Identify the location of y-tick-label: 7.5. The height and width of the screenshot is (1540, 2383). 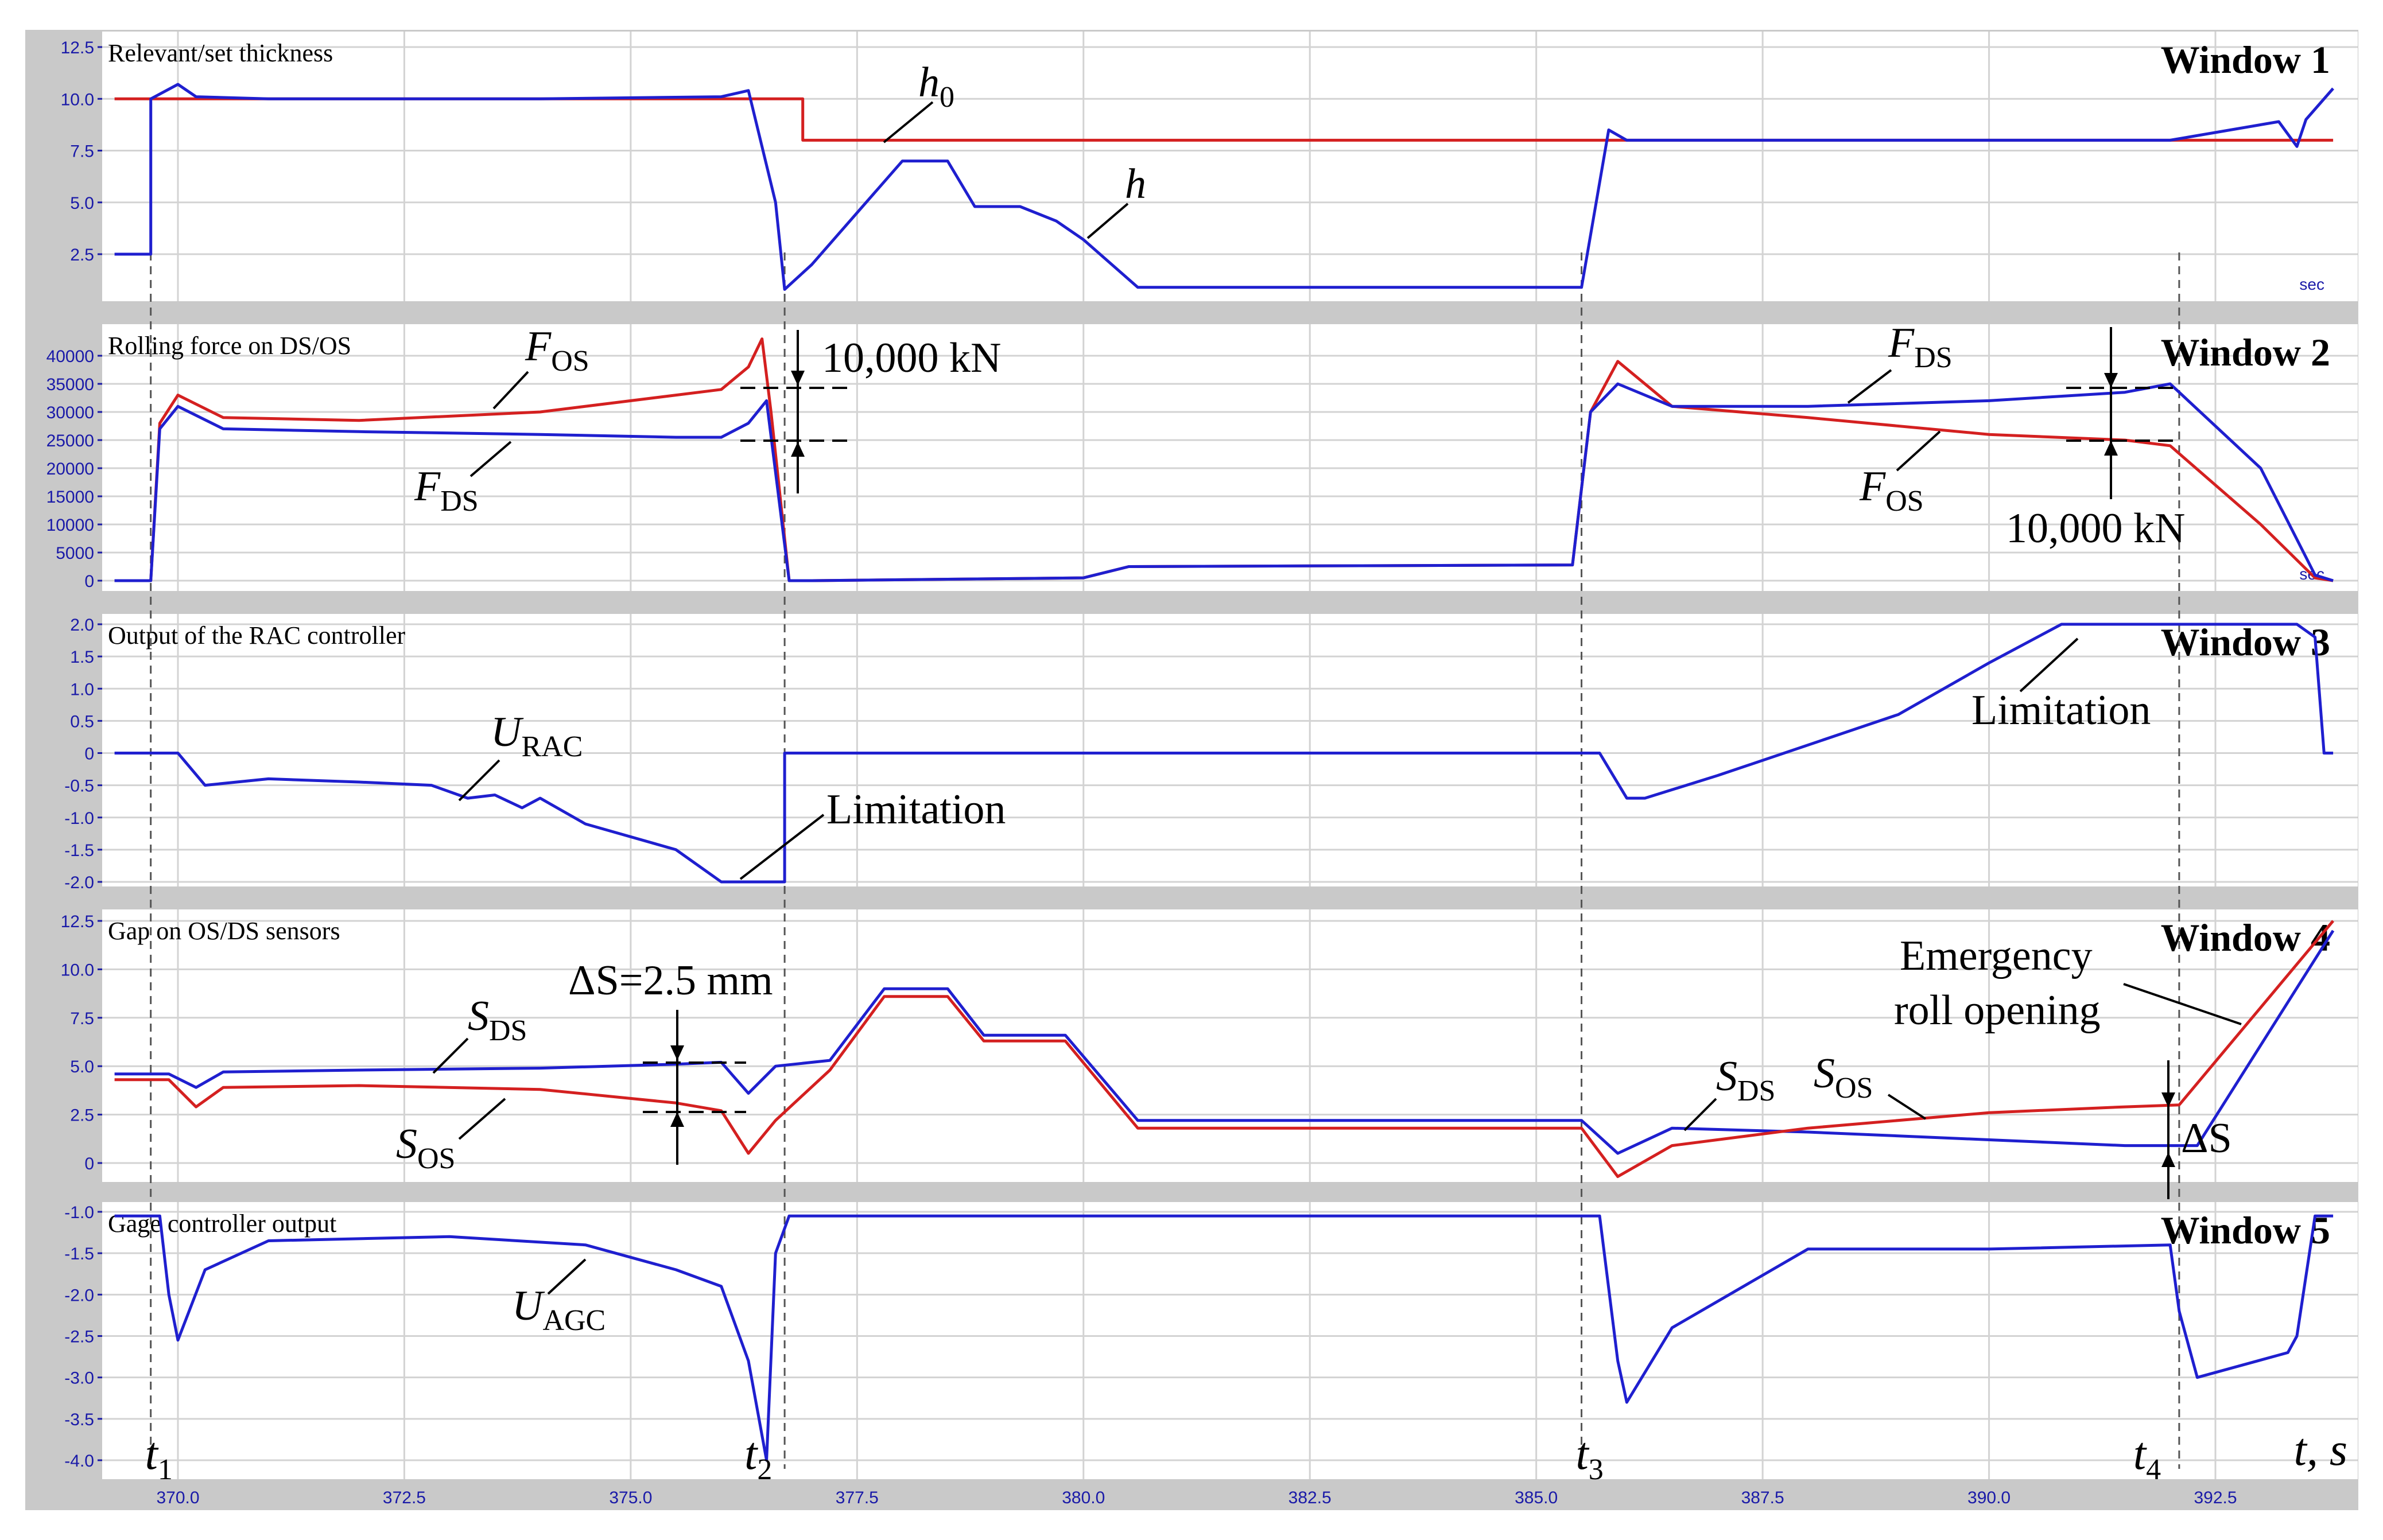
(82, 1018).